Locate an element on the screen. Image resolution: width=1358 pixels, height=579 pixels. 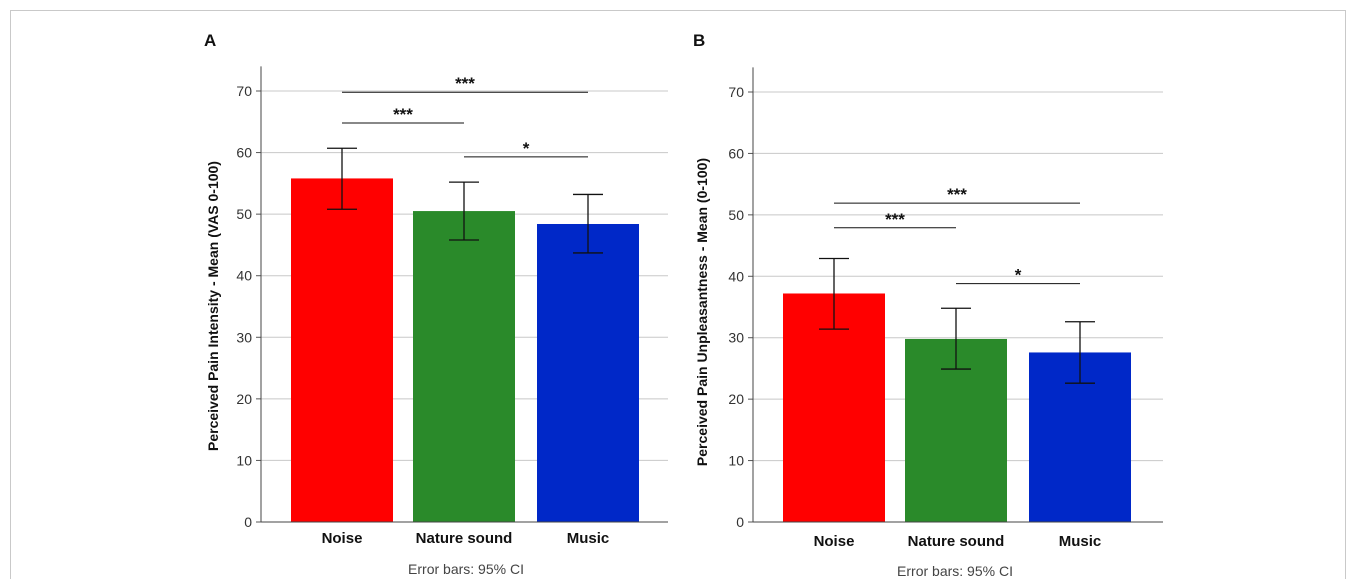
bar-nature-sound is located at coordinates (464, 367).